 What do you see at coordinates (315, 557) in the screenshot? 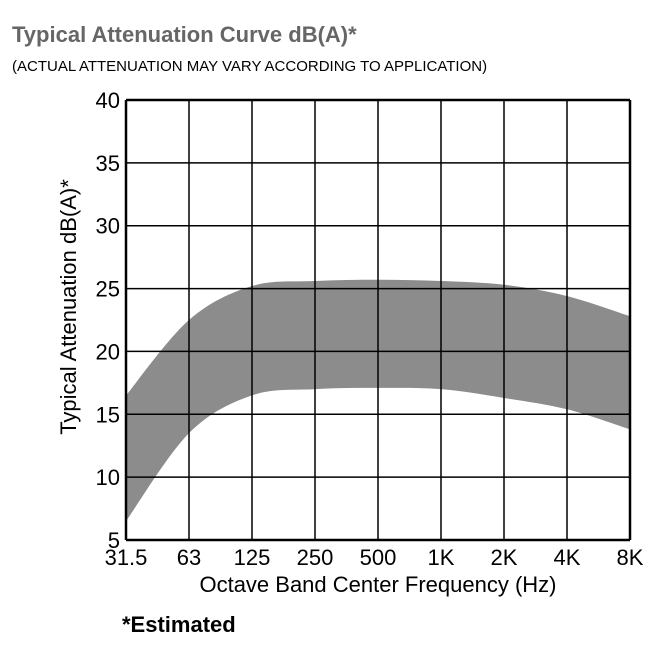
I see `x-tick-label: 250` at bounding box center [315, 557].